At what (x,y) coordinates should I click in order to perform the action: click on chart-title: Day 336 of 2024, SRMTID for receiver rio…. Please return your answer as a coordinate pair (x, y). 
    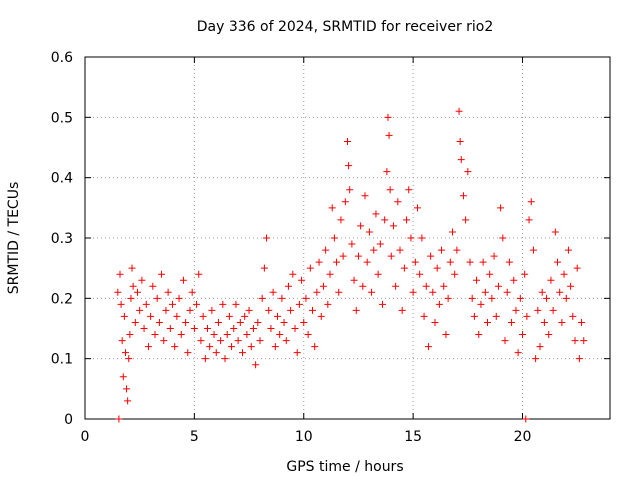
    Looking at the image, I should click on (345, 27).